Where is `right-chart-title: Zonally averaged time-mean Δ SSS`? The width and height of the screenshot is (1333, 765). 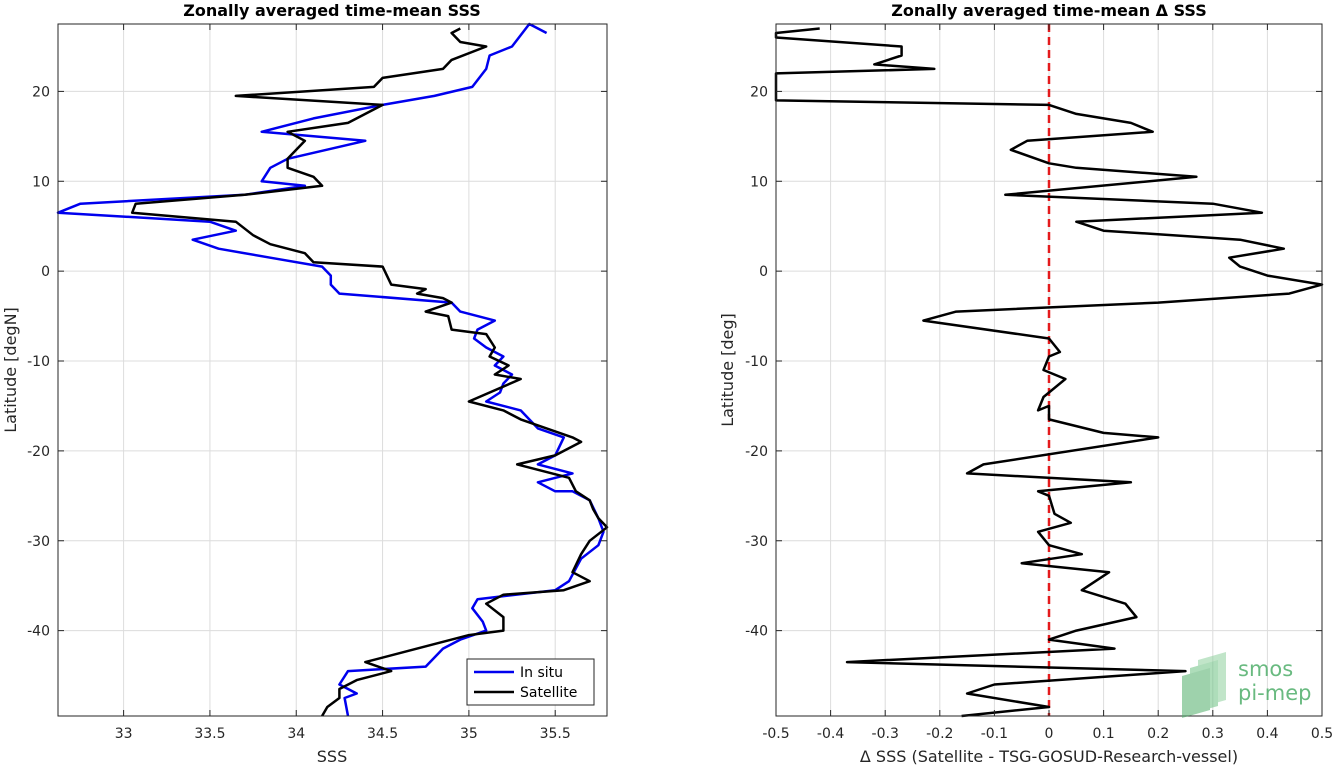
right-chart-title: Zonally averaged time-mean Δ SSS is located at coordinates (1049, 10).